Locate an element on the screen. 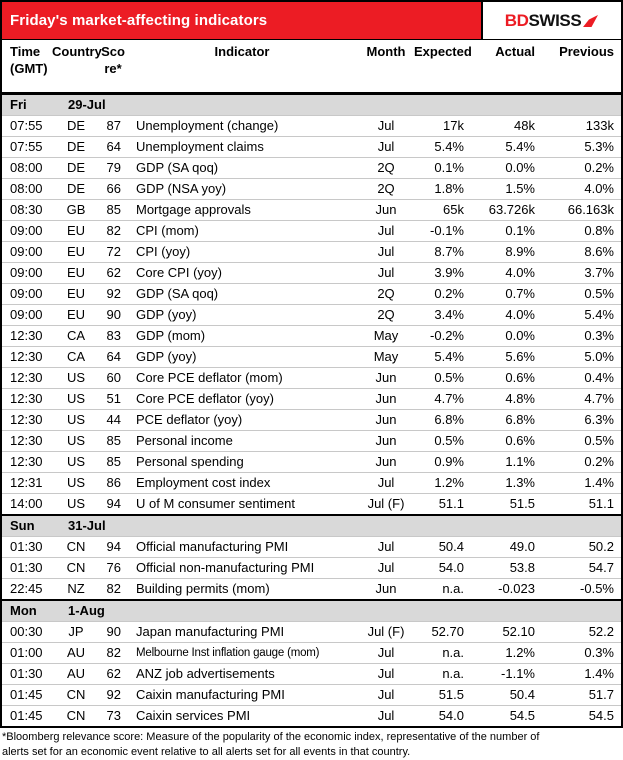 This screenshot has width=623, height=760. cell-expected: -0.1% is located at coordinates (441, 231).